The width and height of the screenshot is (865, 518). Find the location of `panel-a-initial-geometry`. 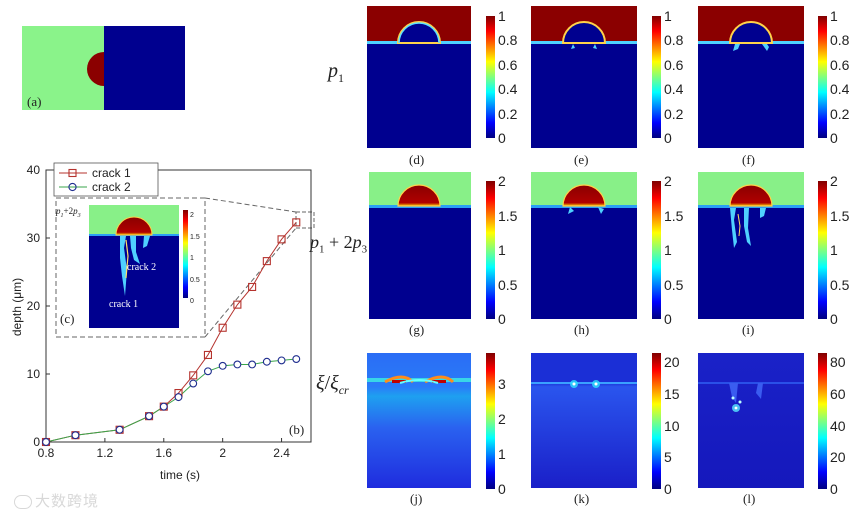

panel-a-initial-geometry is located at coordinates (103, 68).